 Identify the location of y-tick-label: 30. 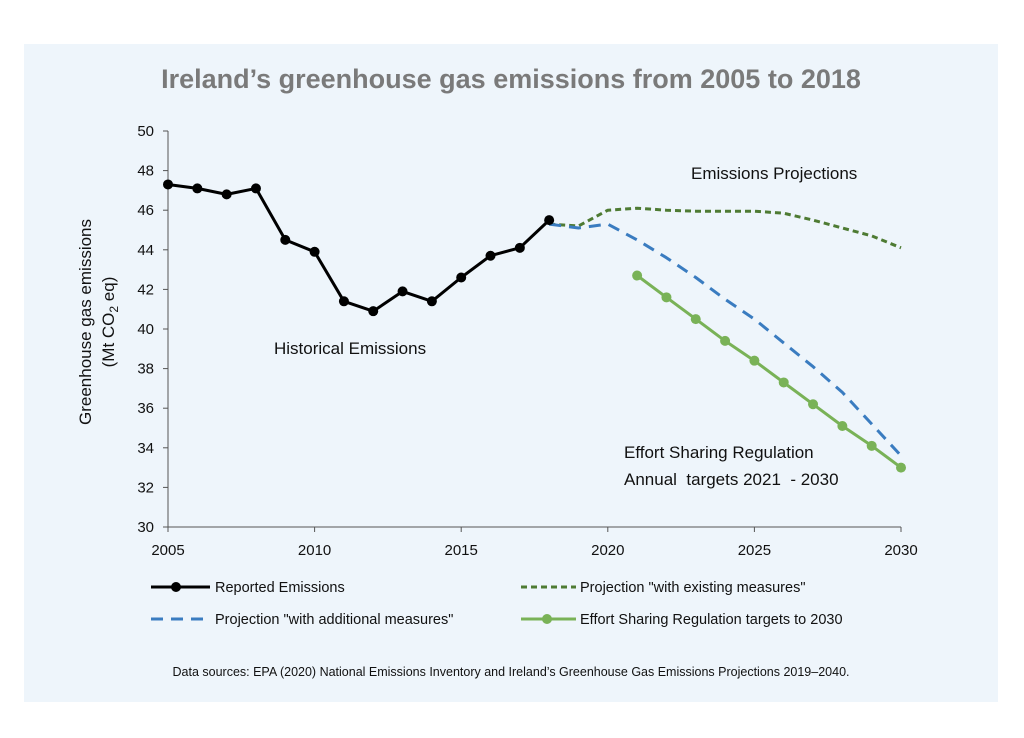
(145, 527).